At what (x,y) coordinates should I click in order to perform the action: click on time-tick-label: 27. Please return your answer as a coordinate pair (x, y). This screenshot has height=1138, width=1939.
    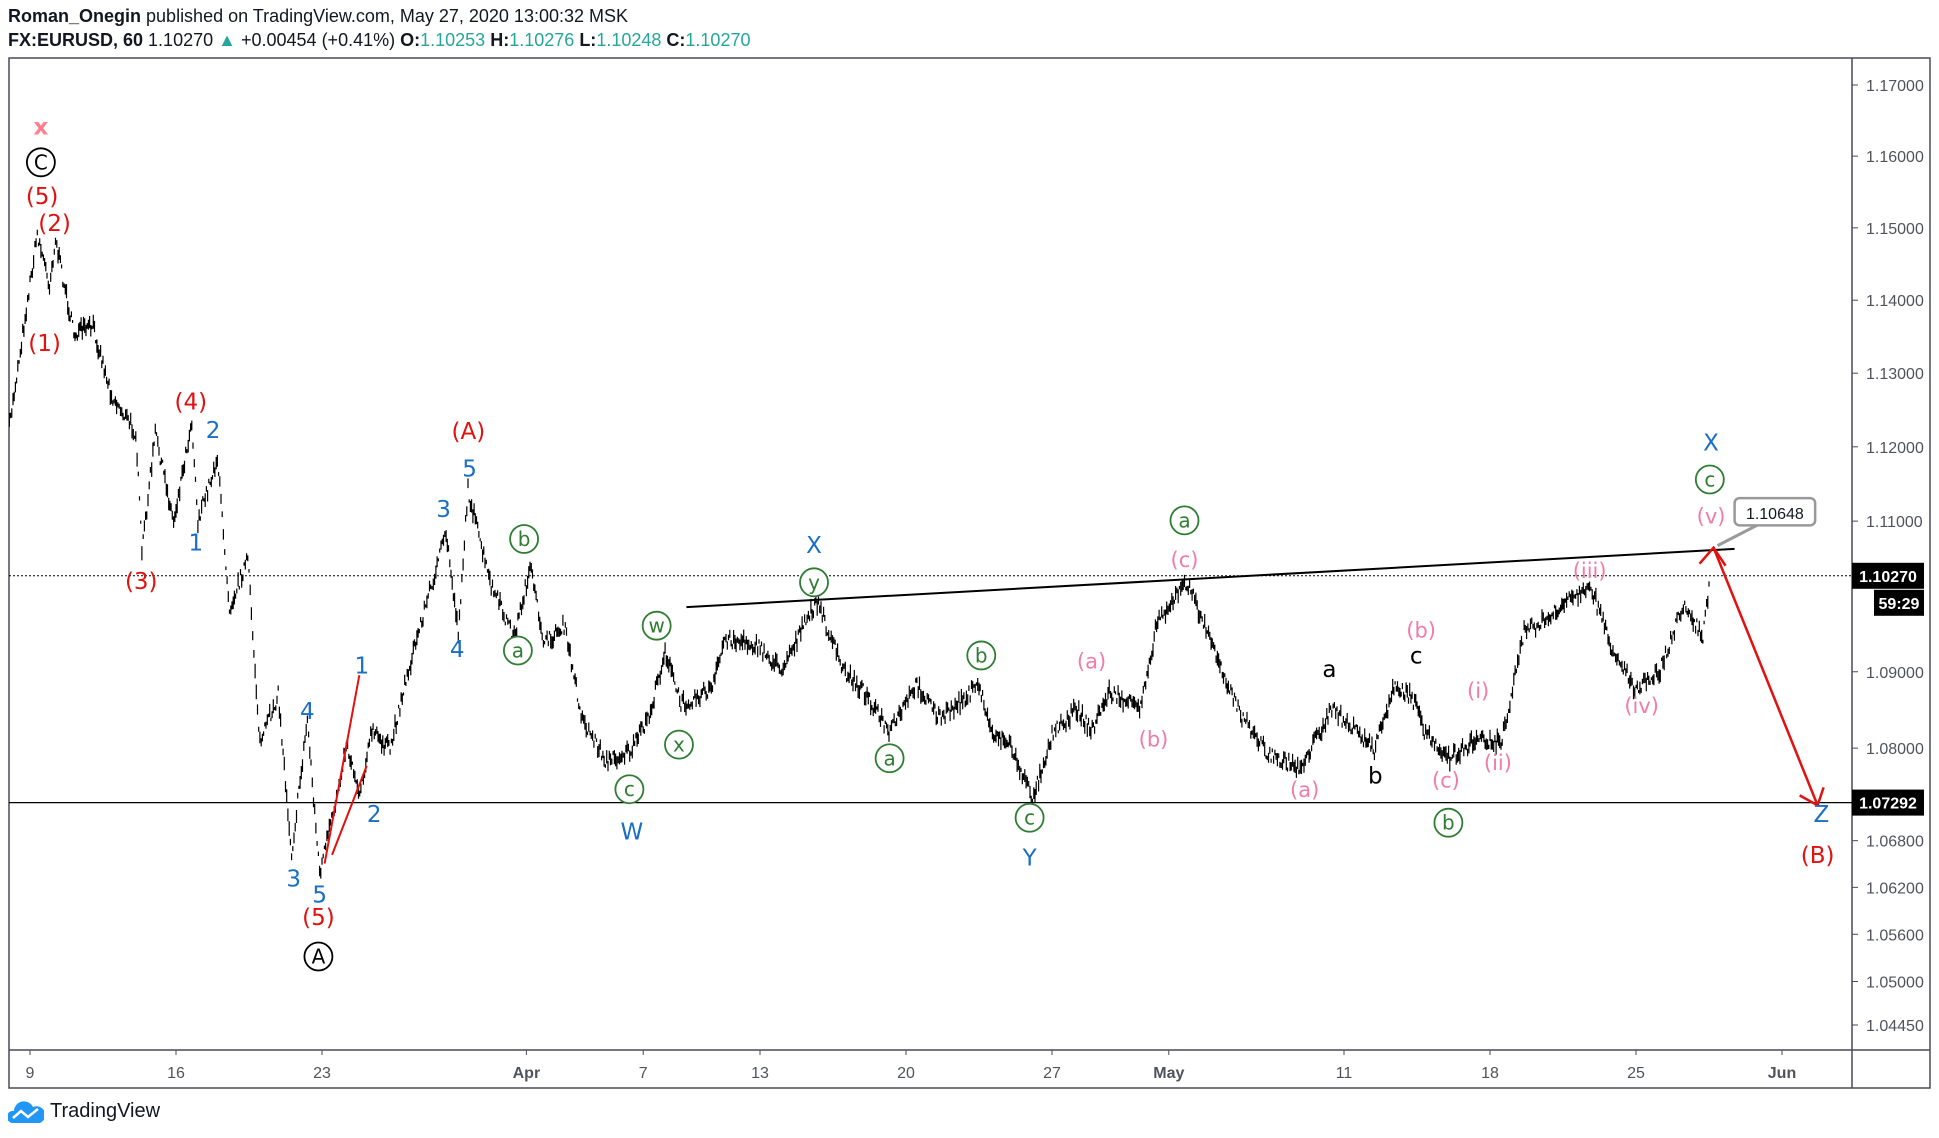
    Looking at the image, I should click on (1052, 1073).